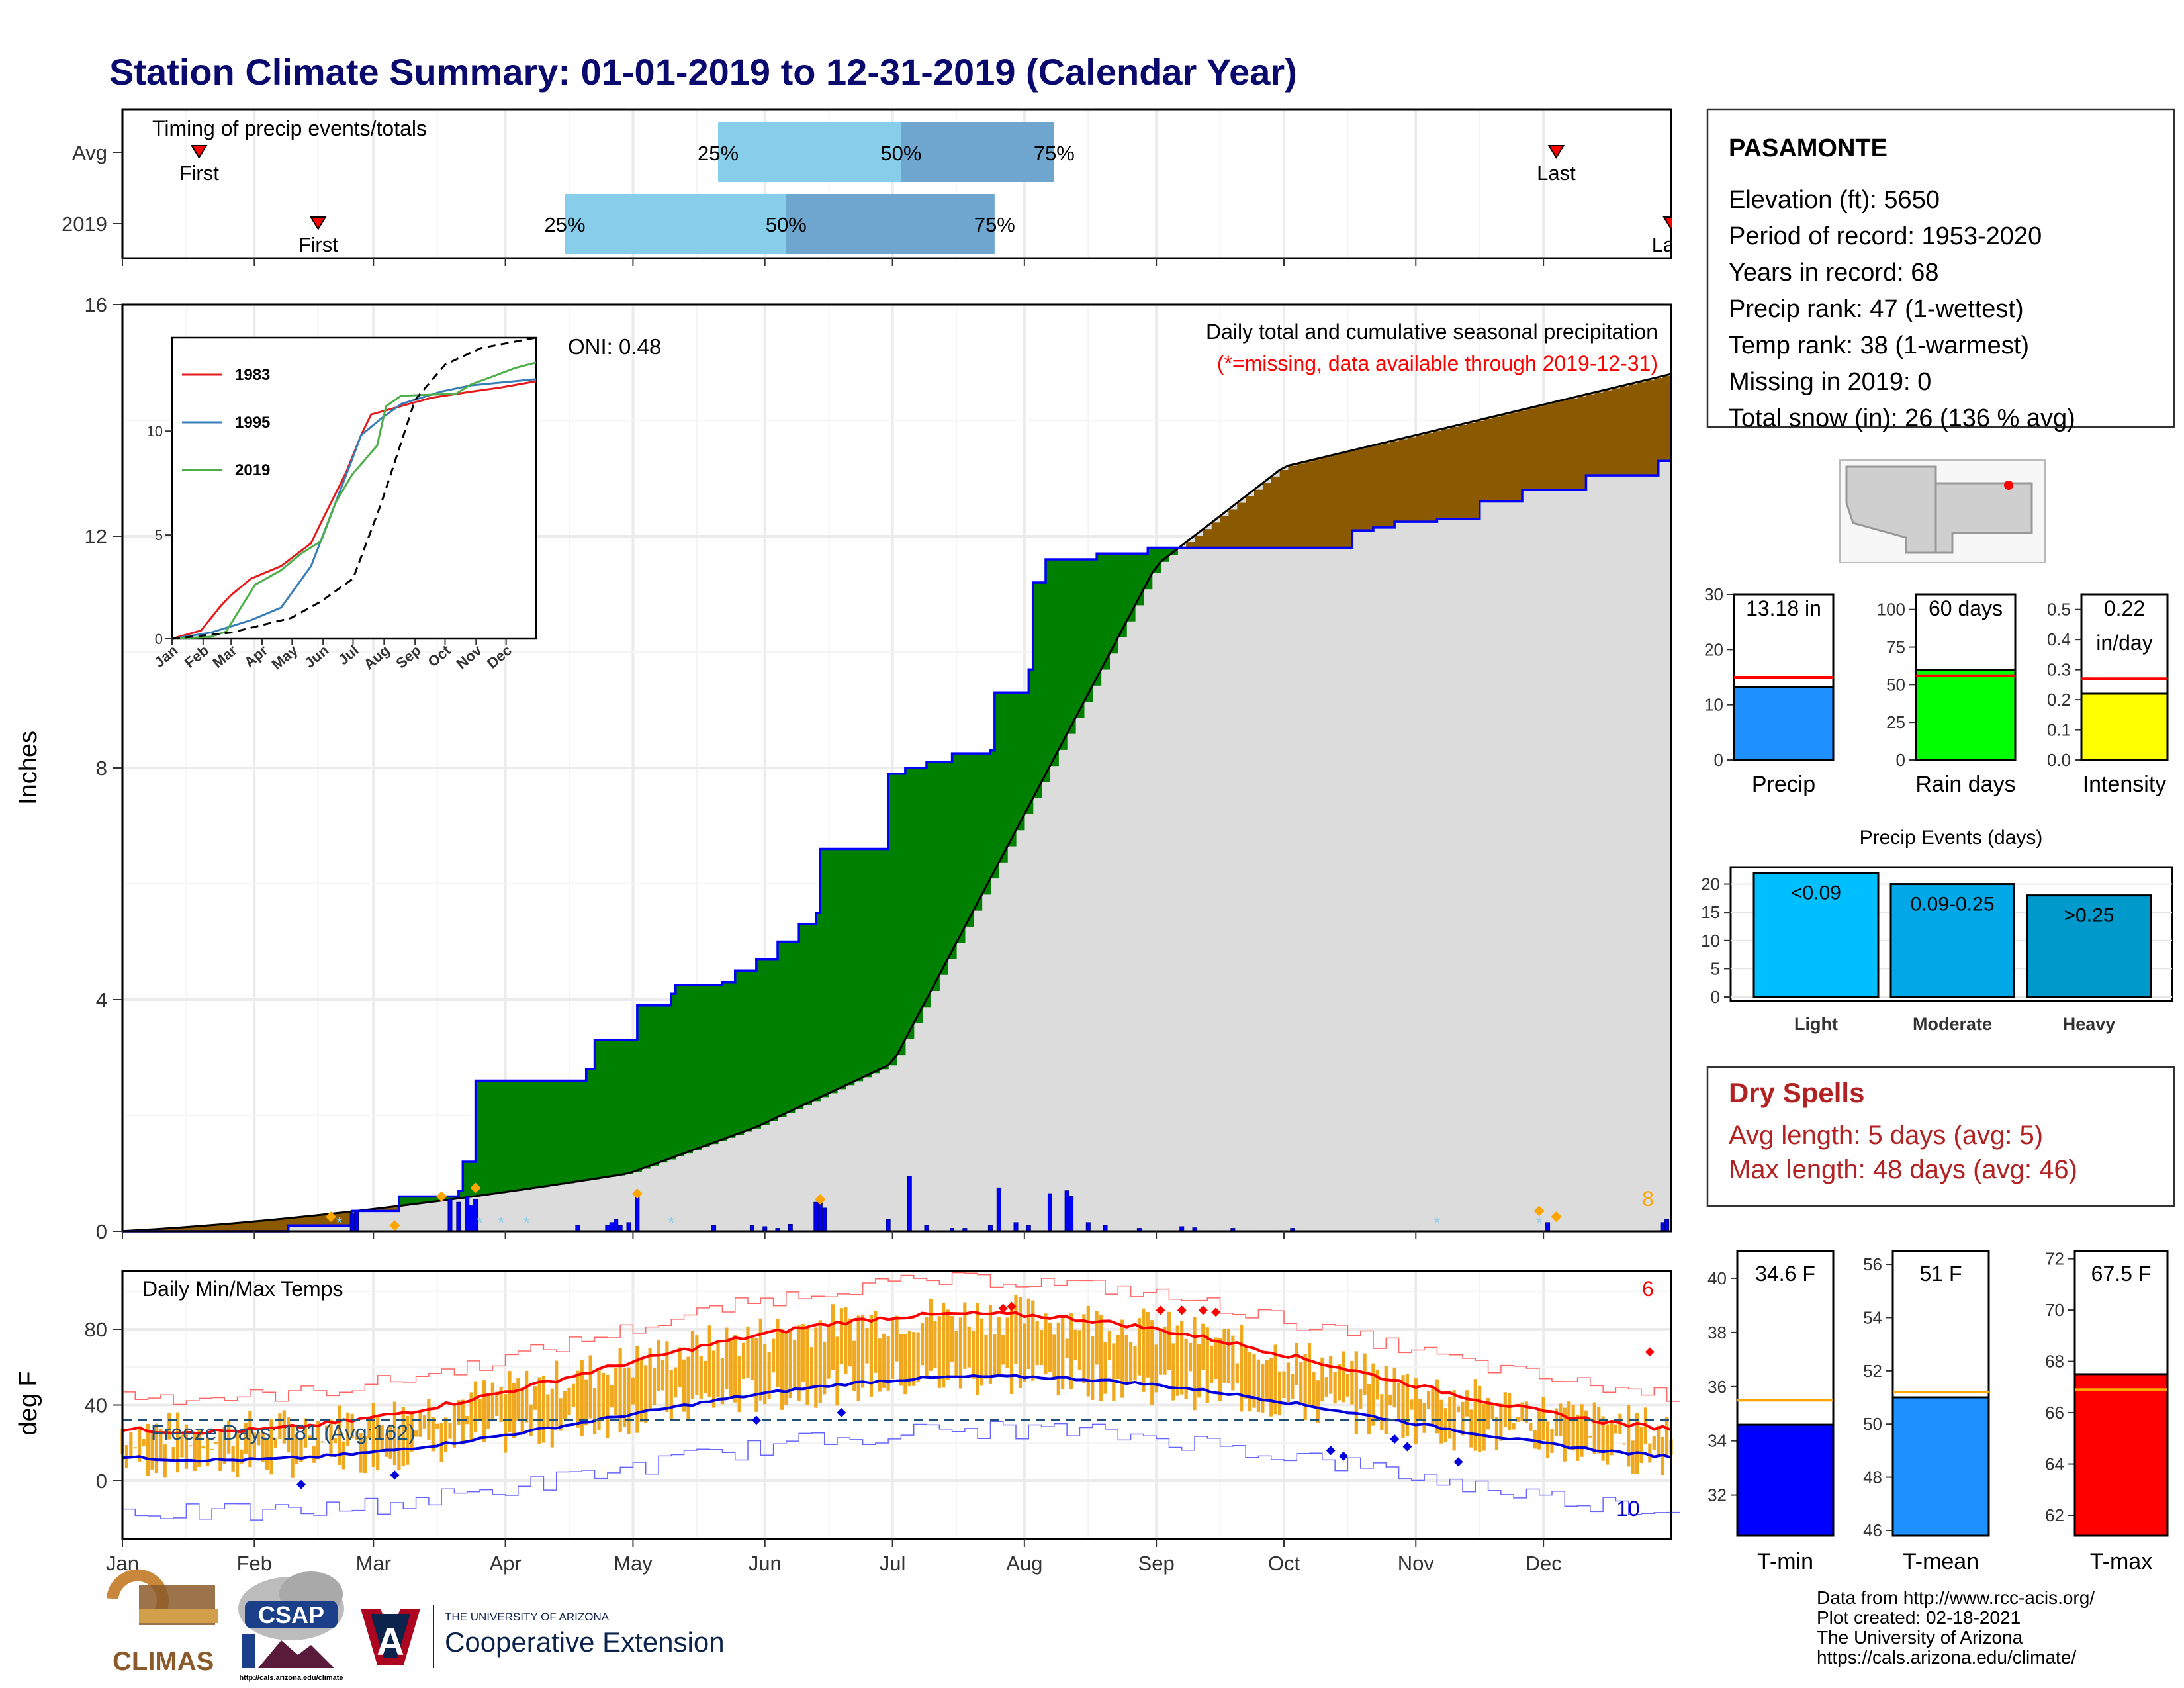  I want to click on summary-value-bar, so click(2124, 726).